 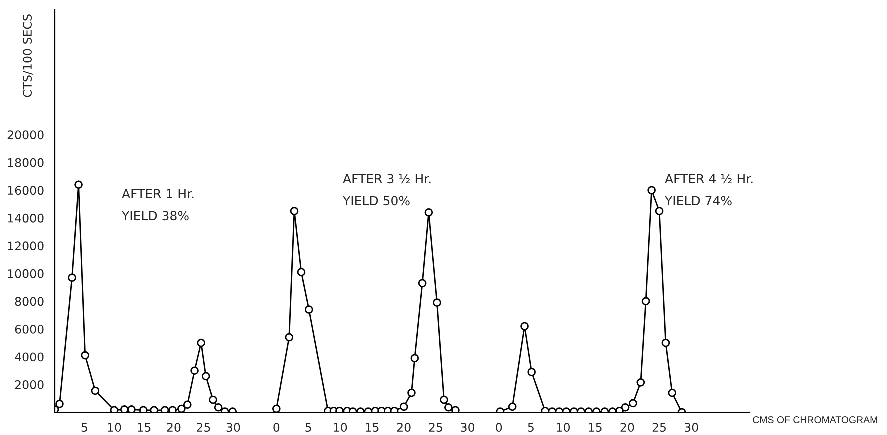 I want to click on y-tick-label: 10000, so click(x=26, y=273).